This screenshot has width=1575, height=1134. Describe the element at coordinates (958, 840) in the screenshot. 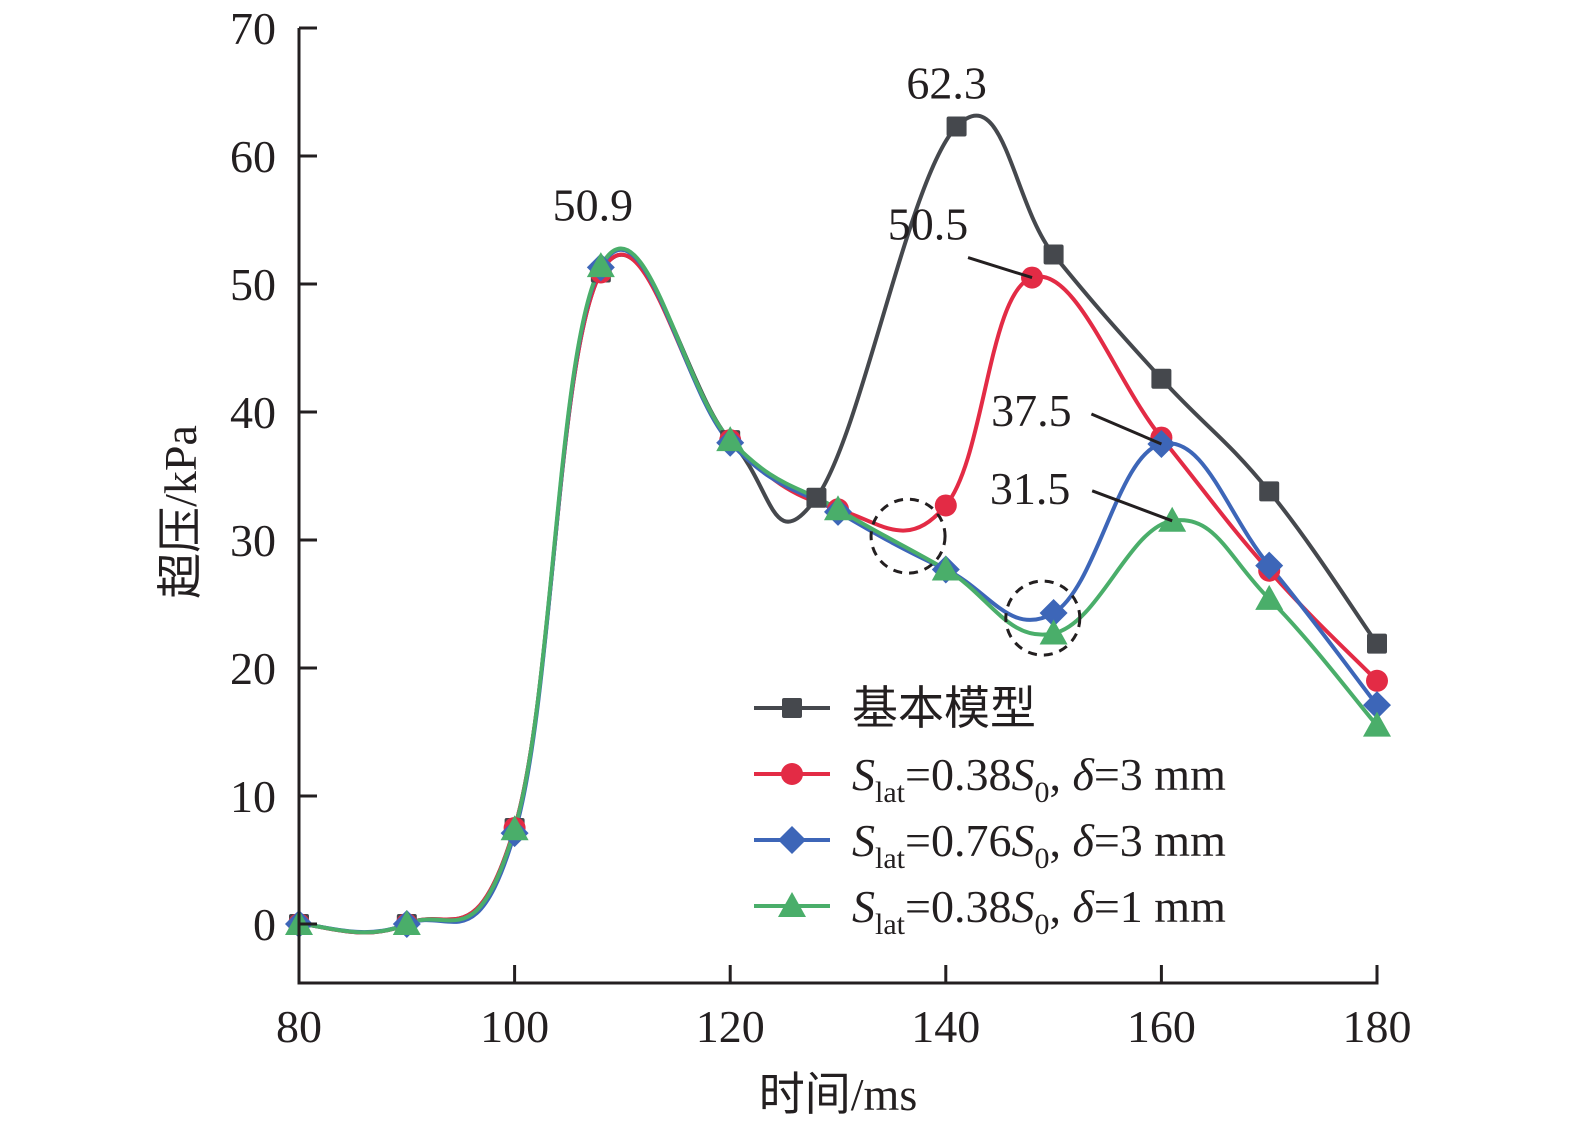

I see `legend-text-part: =0.76` at that location.